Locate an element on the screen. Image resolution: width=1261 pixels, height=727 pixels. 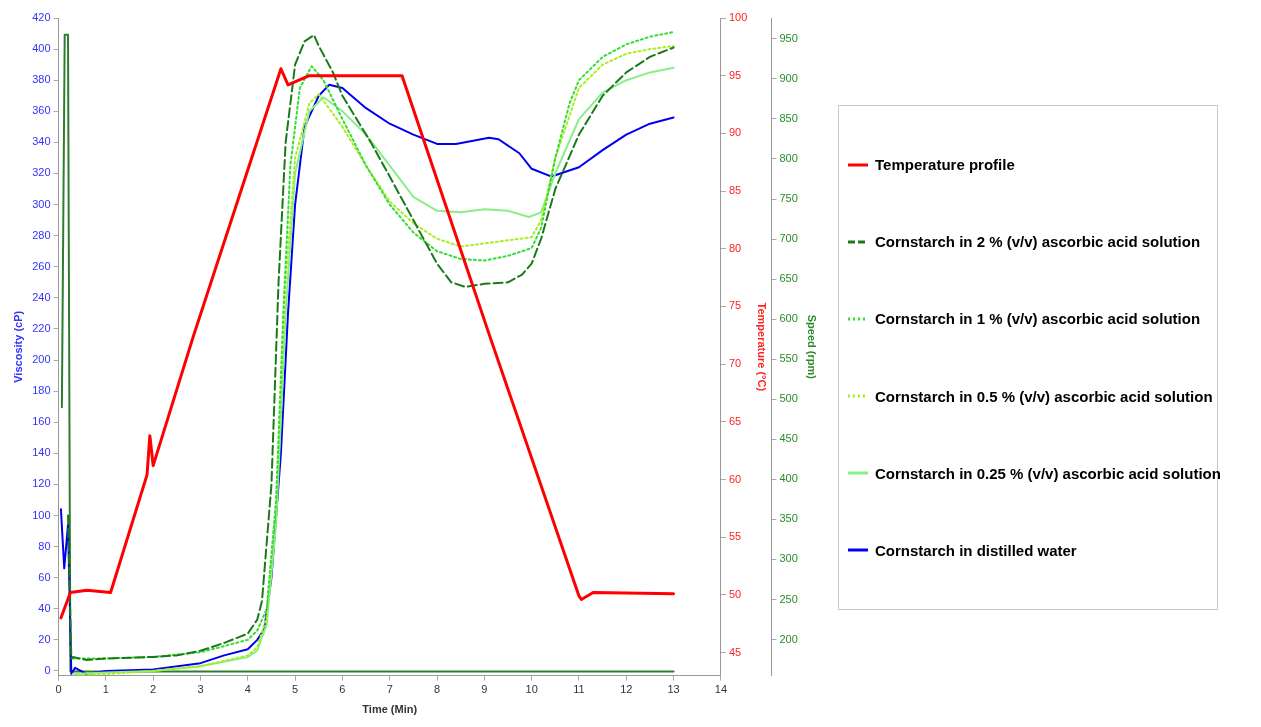
y-tick-label: 180 is located at coordinates (41, 390).